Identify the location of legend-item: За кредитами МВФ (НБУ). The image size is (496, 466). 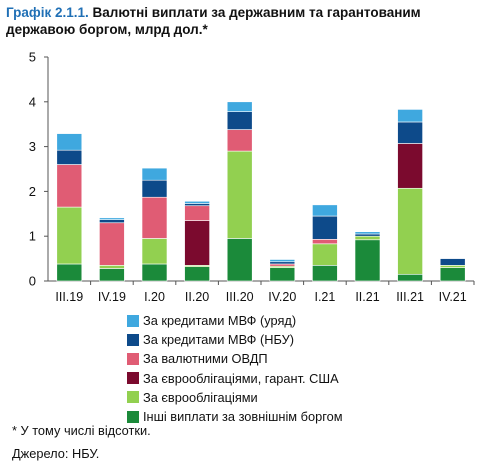
(235, 339).